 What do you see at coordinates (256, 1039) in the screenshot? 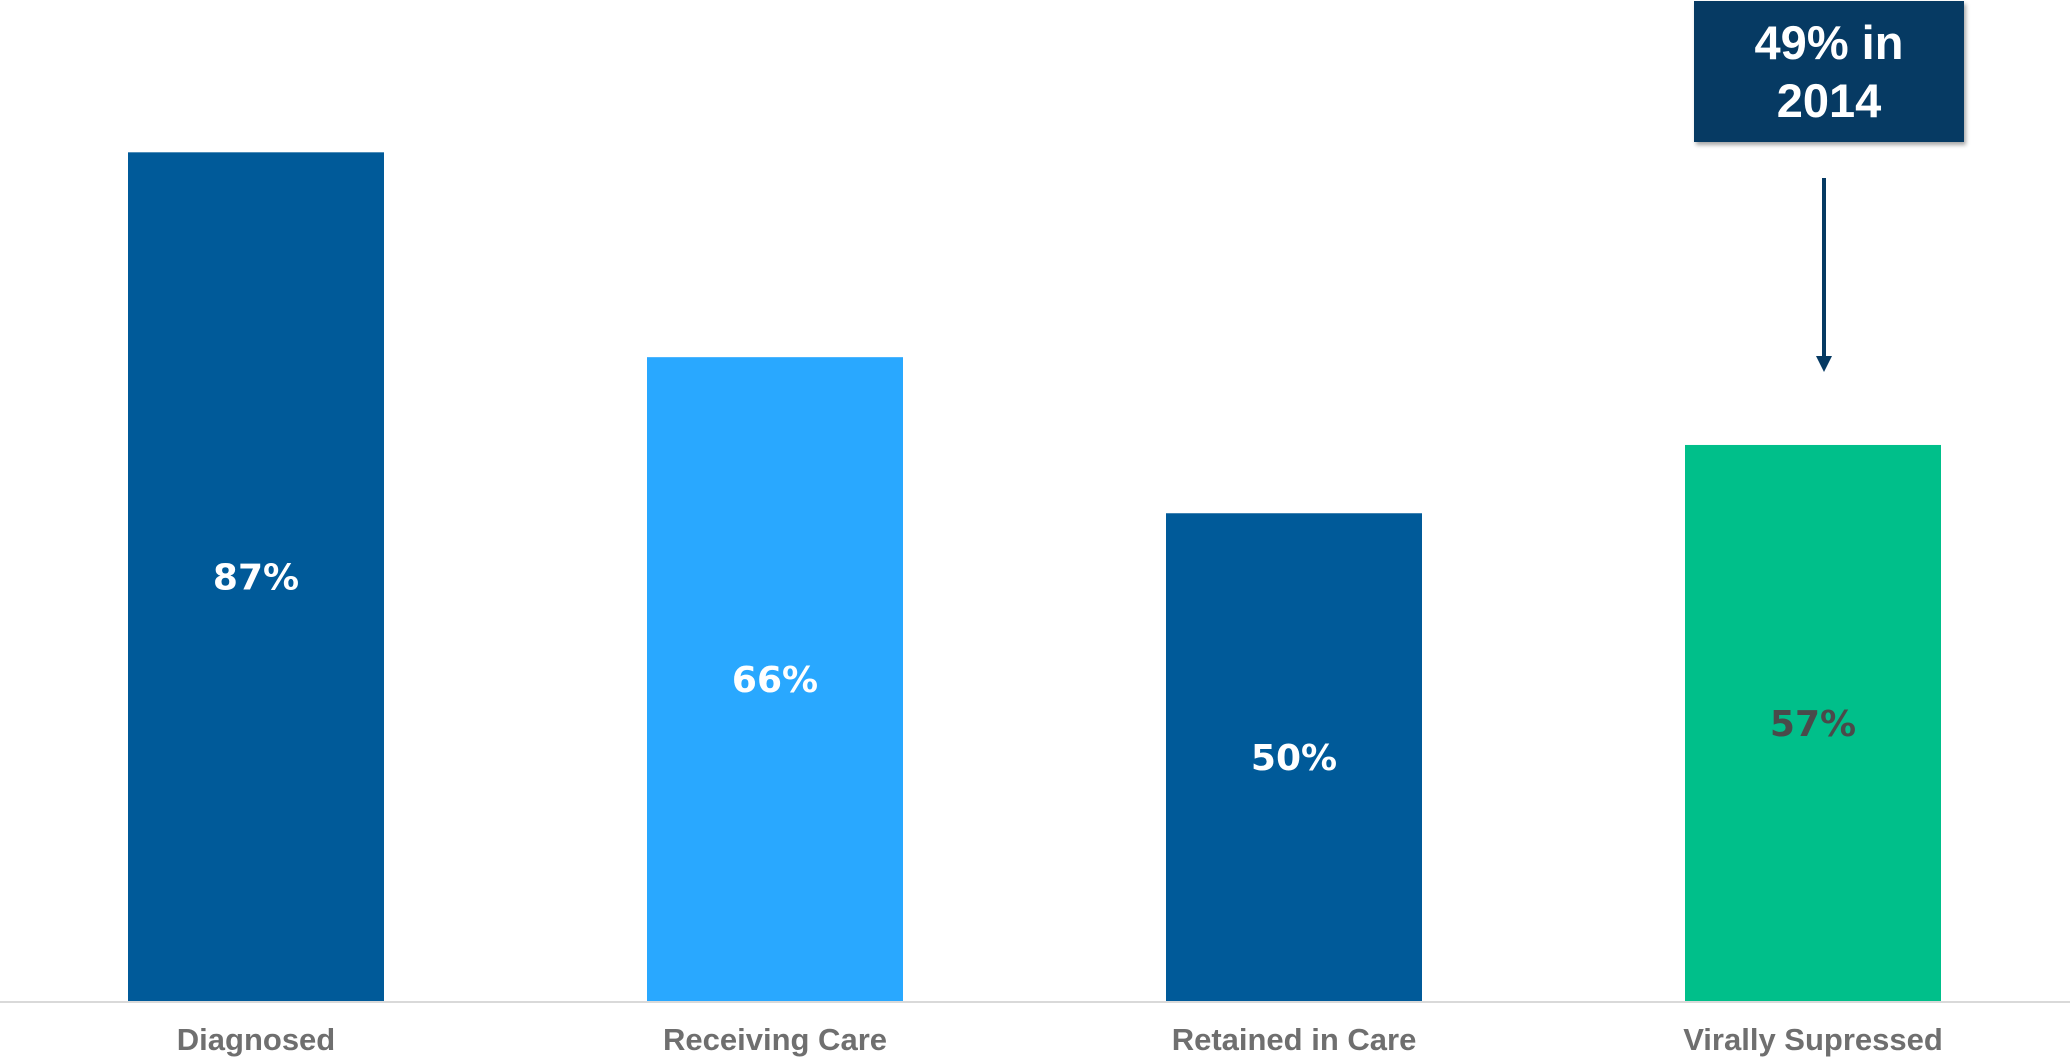
I see `category-label-diagnosed: Diagnosed` at bounding box center [256, 1039].